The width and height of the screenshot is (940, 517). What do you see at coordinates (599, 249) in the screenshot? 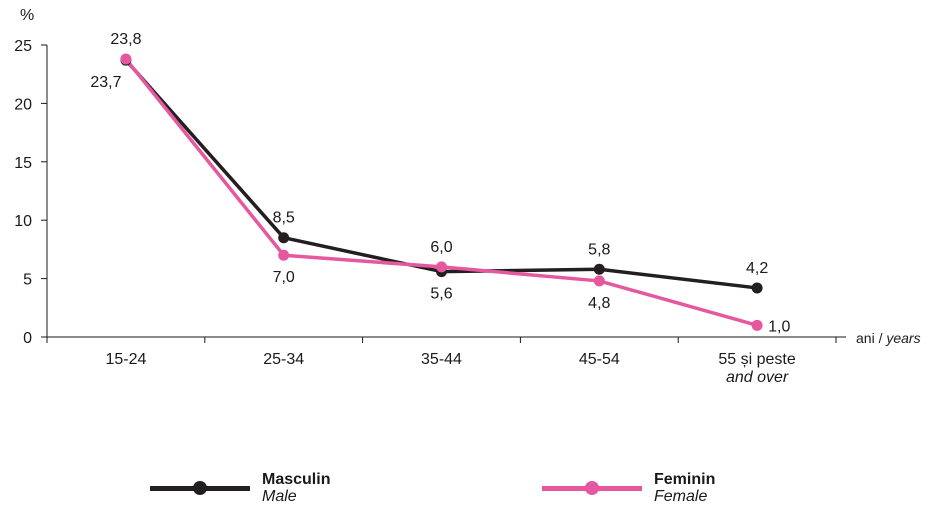
I see `data-label-masculin: 5,8` at bounding box center [599, 249].